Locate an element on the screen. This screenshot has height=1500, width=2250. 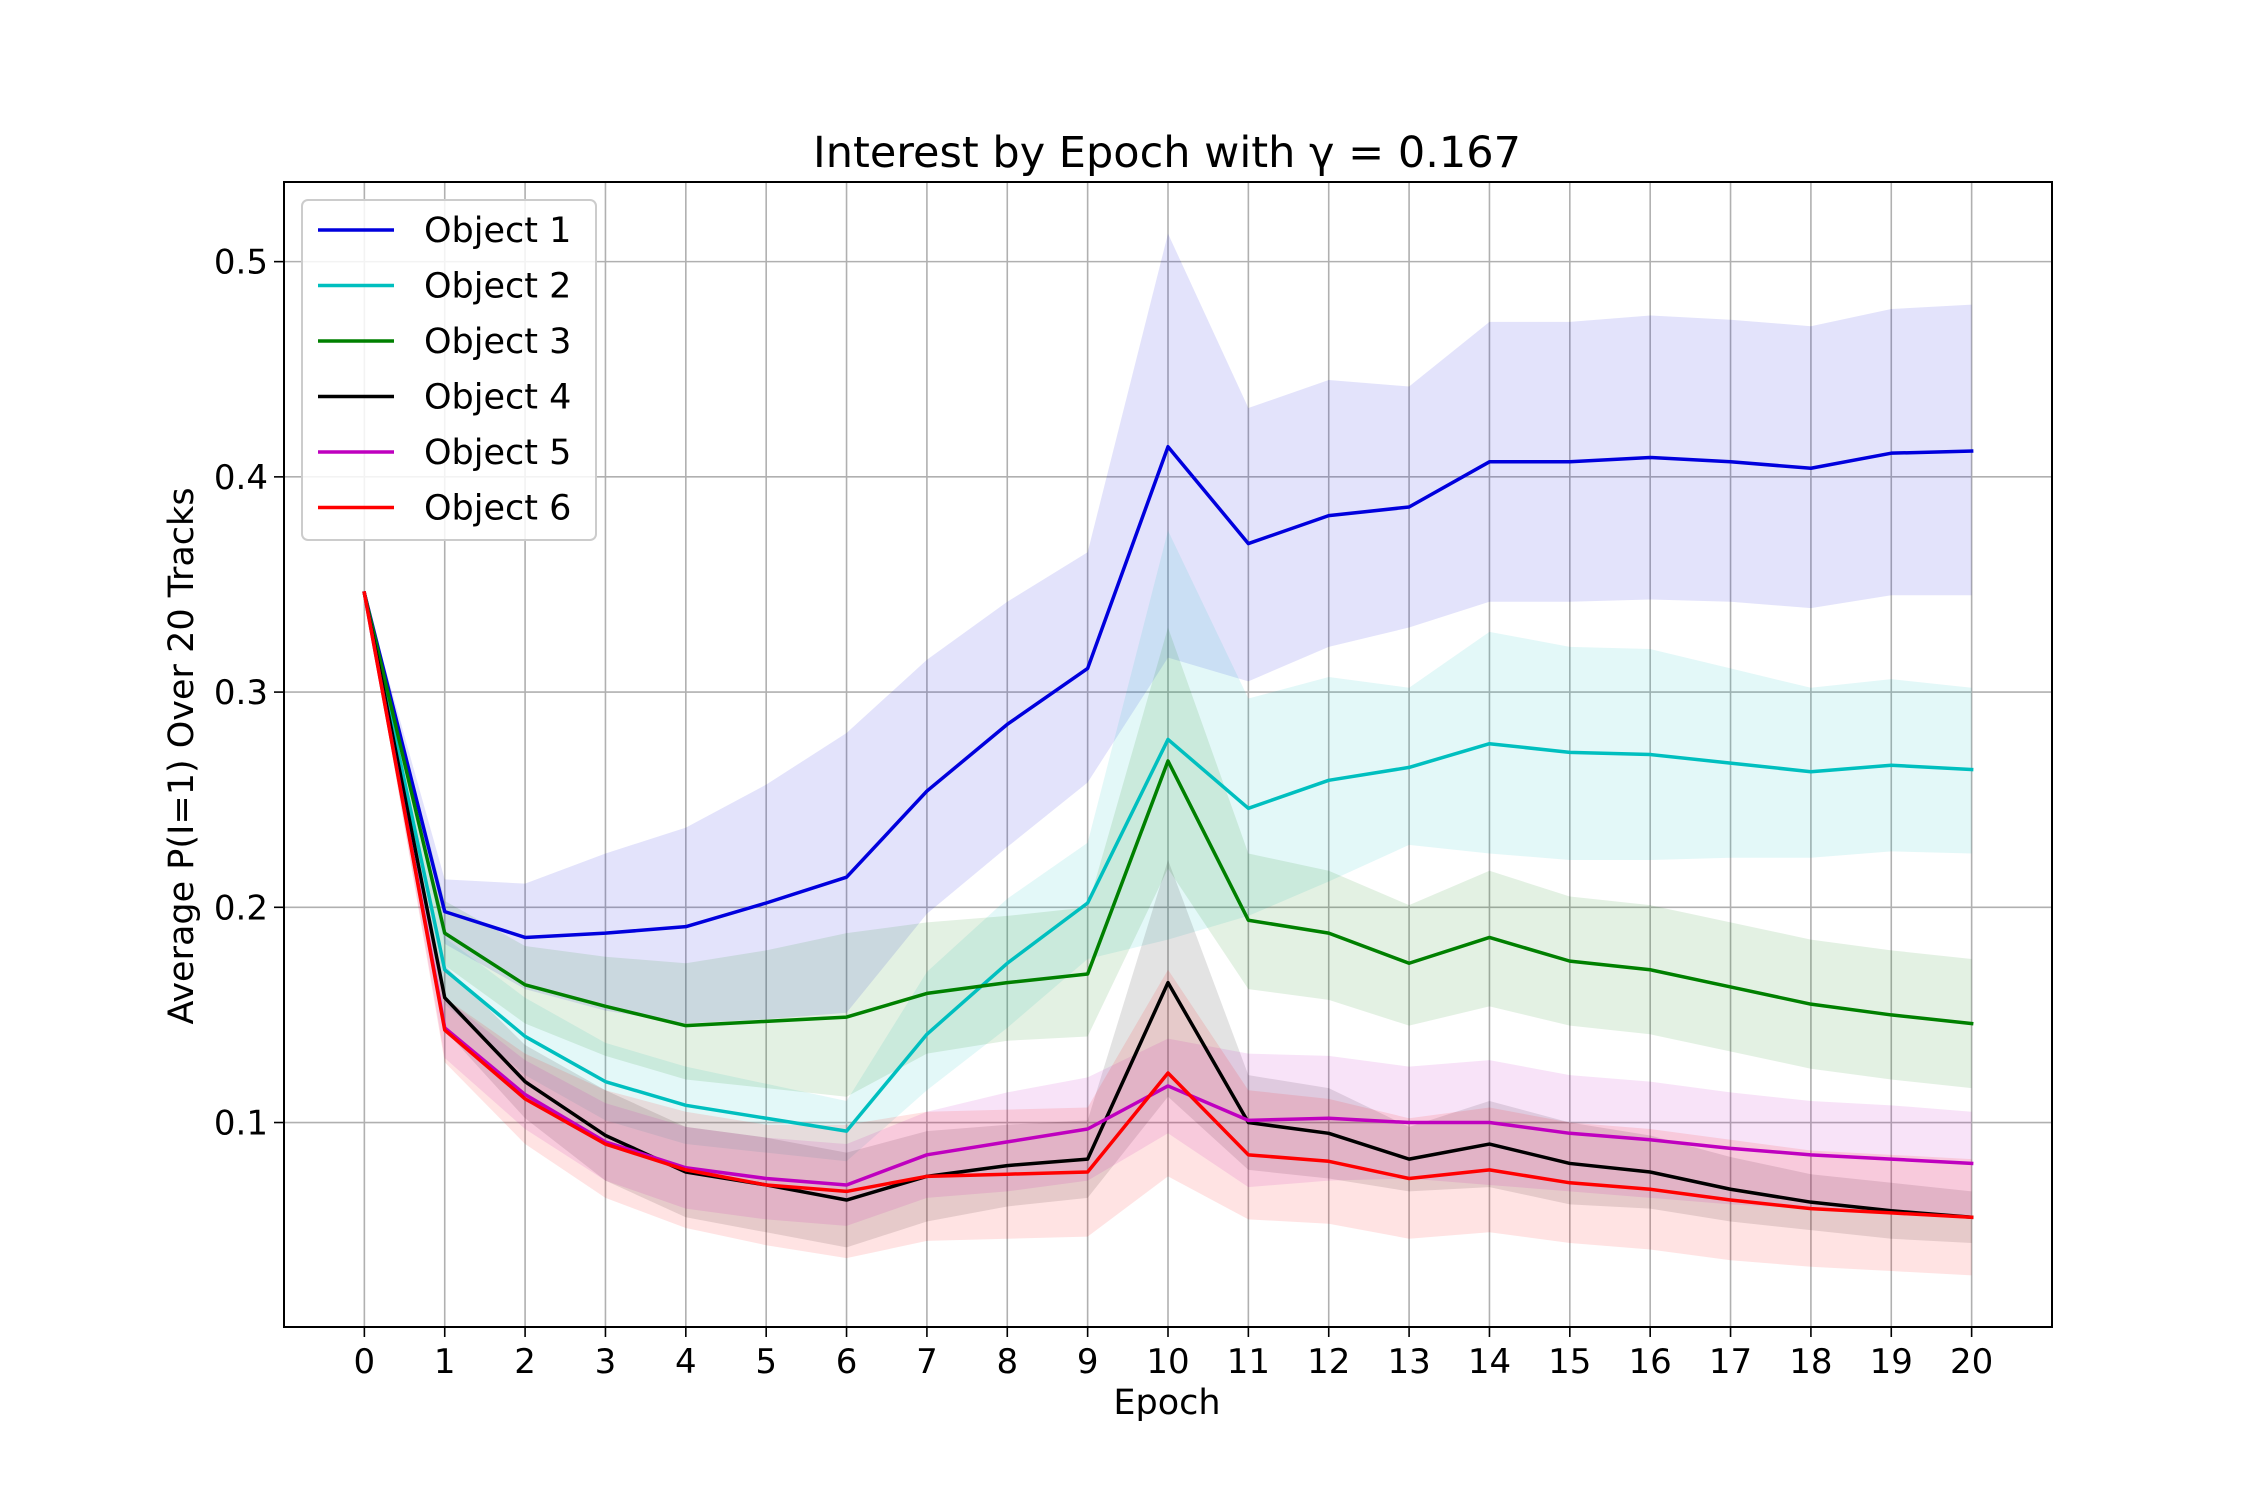
y-axis-title: Average P(I=1) Over 20 Tracks is located at coordinates (182, 755).